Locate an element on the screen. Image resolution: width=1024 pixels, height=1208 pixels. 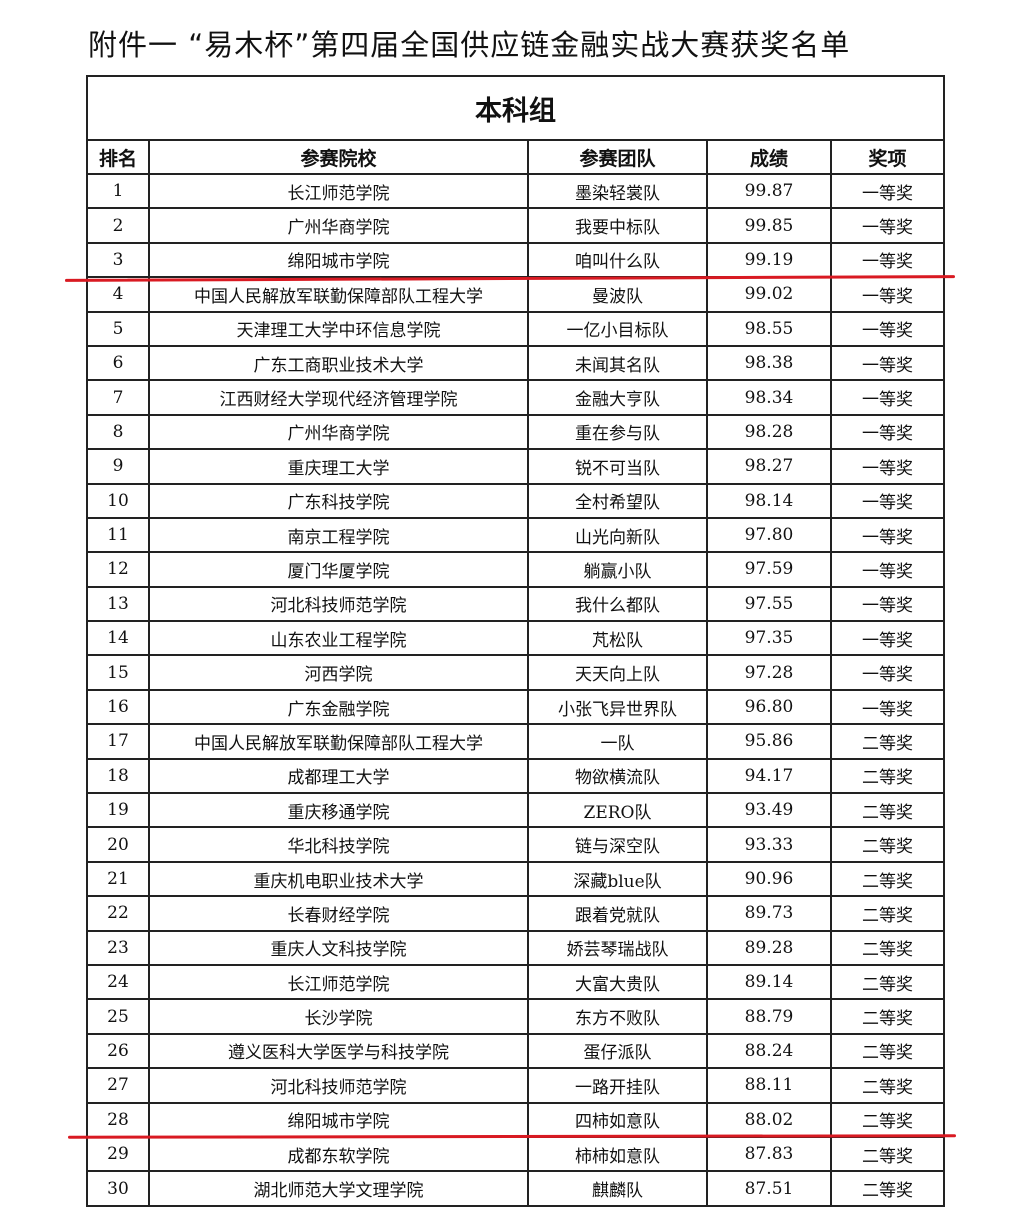
score-cell: 93.49 is located at coordinates (769, 810).